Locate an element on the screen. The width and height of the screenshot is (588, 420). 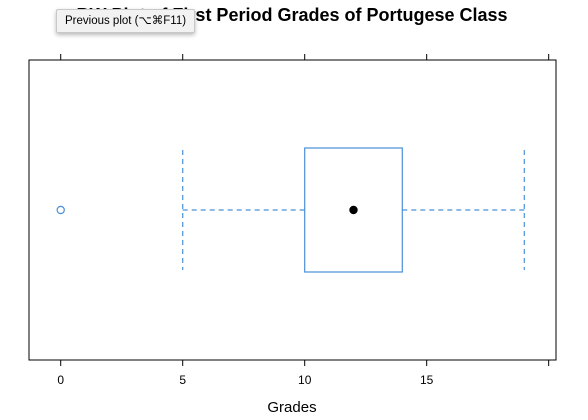
x-tick-label: 15 is located at coordinates (427, 380).